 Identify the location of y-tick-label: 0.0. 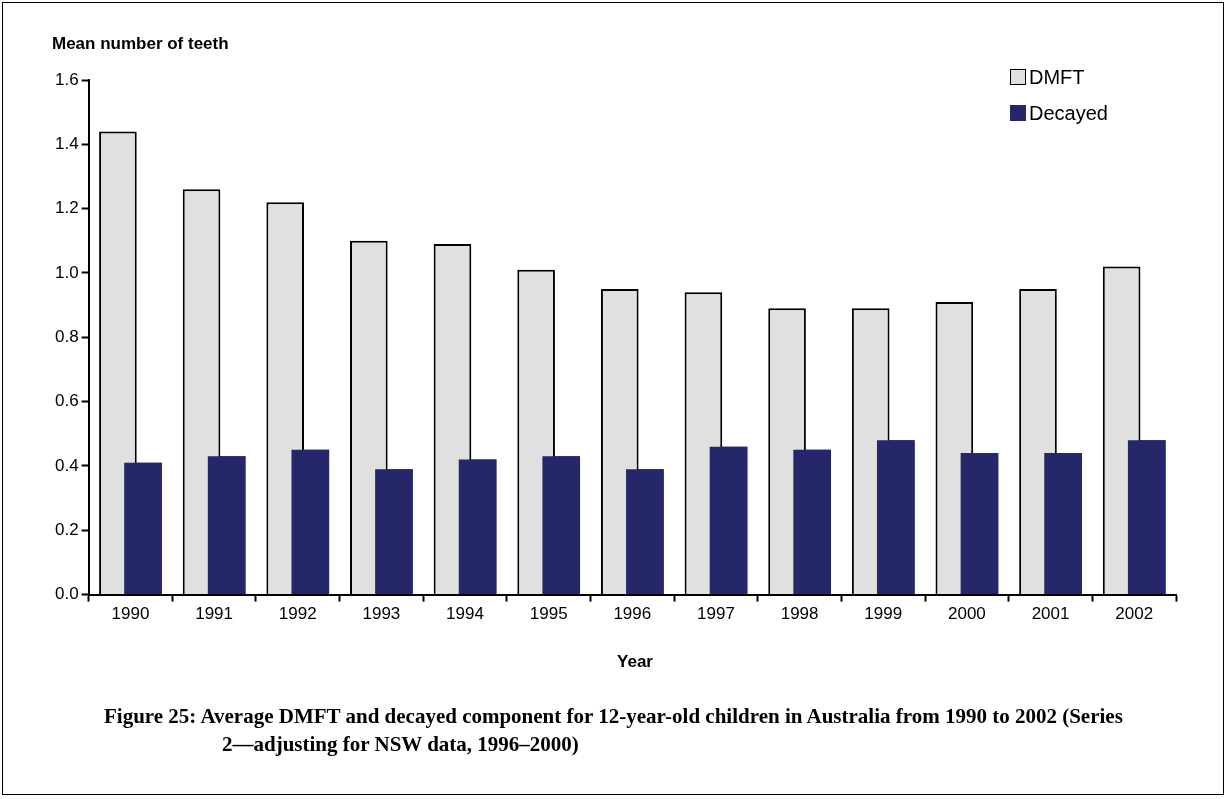
(66, 594).